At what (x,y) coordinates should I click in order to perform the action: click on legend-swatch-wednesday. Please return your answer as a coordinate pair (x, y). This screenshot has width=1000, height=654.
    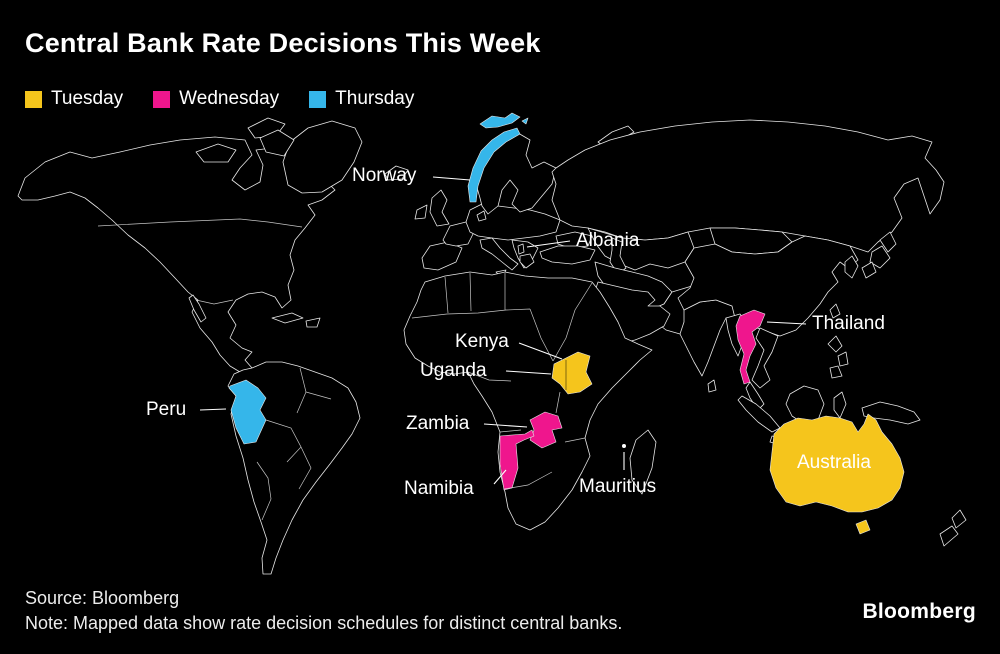
    Looking at the image, I should click on (162, 99).